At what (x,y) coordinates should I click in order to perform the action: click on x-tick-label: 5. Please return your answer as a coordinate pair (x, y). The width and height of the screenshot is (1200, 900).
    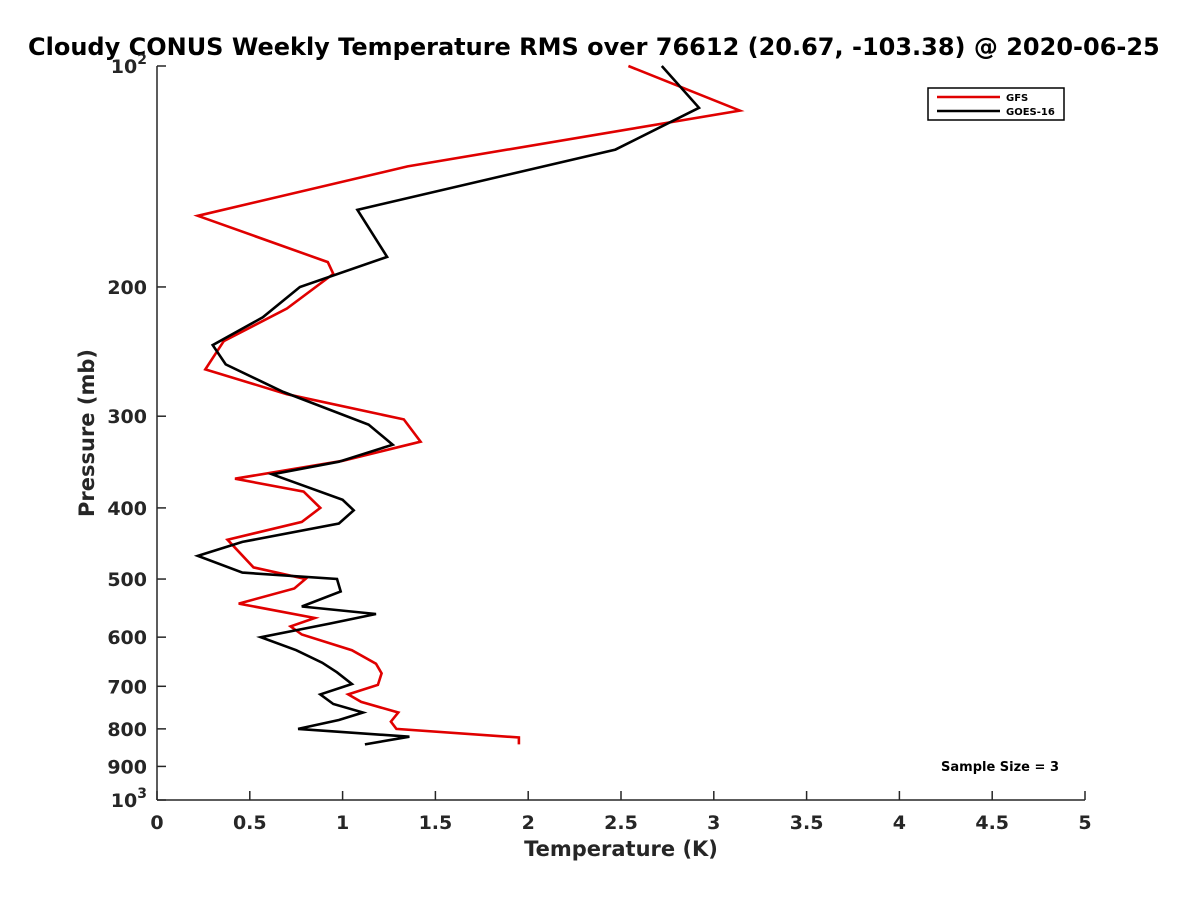
    Looking at the image, I should click on (1084, 823).